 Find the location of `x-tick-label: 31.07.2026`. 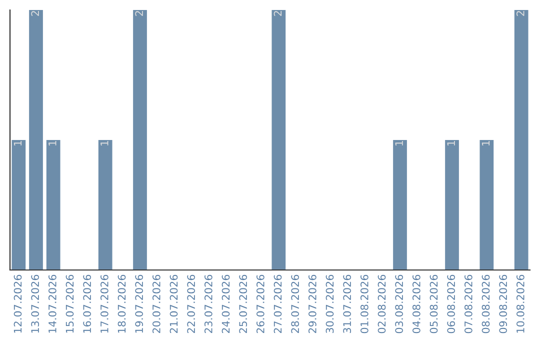

x-tick-label: 31.07.2026 is located at coordinates (347, 304).